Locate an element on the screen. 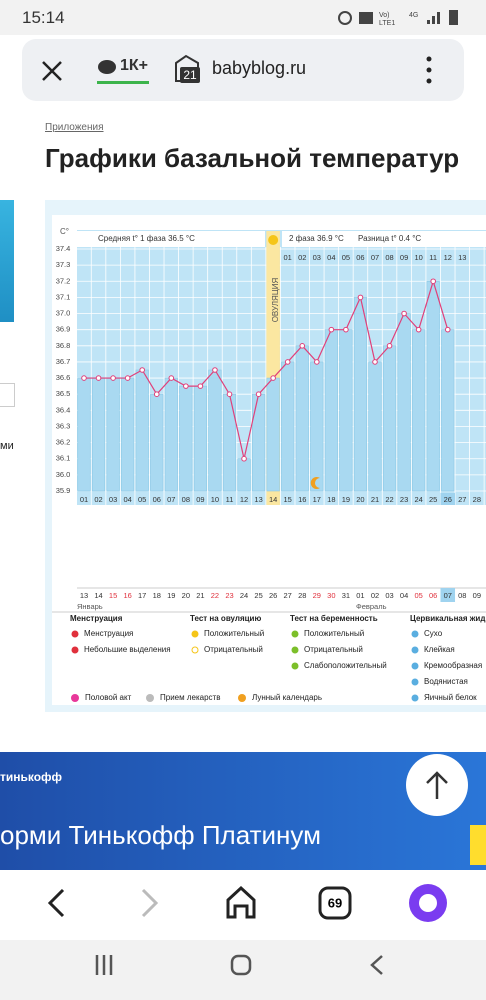 The height and width of the screenshot is (1000, 486). y-tick-label: 37.1 is located at coordinates (63, 296).